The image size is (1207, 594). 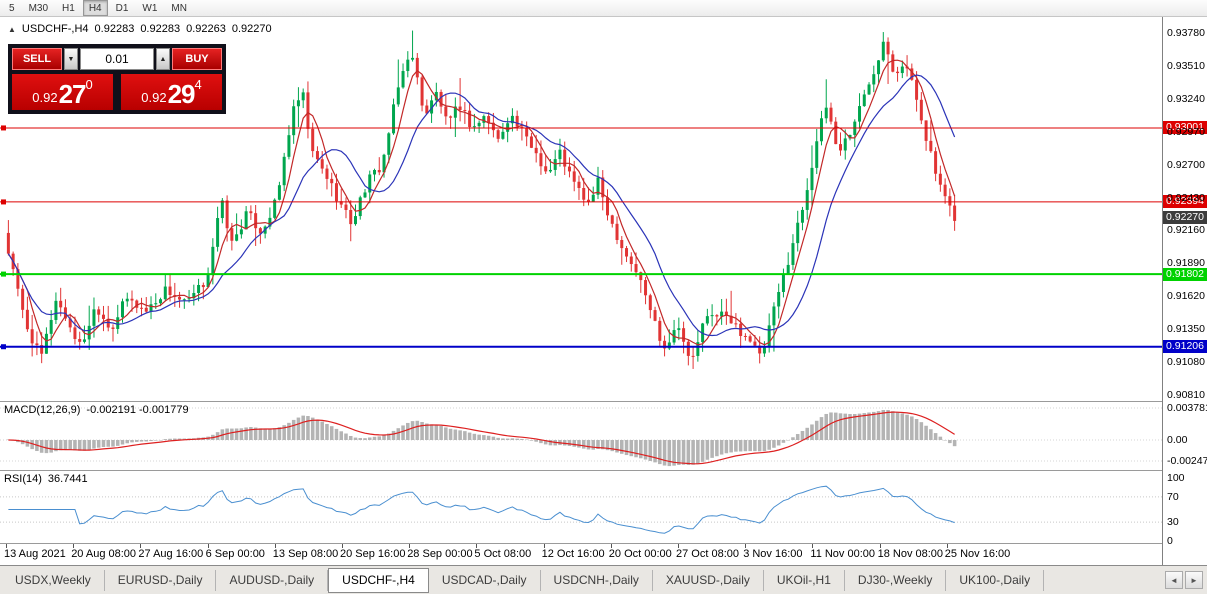 I want to click on rsi-indicator-panel: RSI(14) 36.7441, so click(x=581, y=507).